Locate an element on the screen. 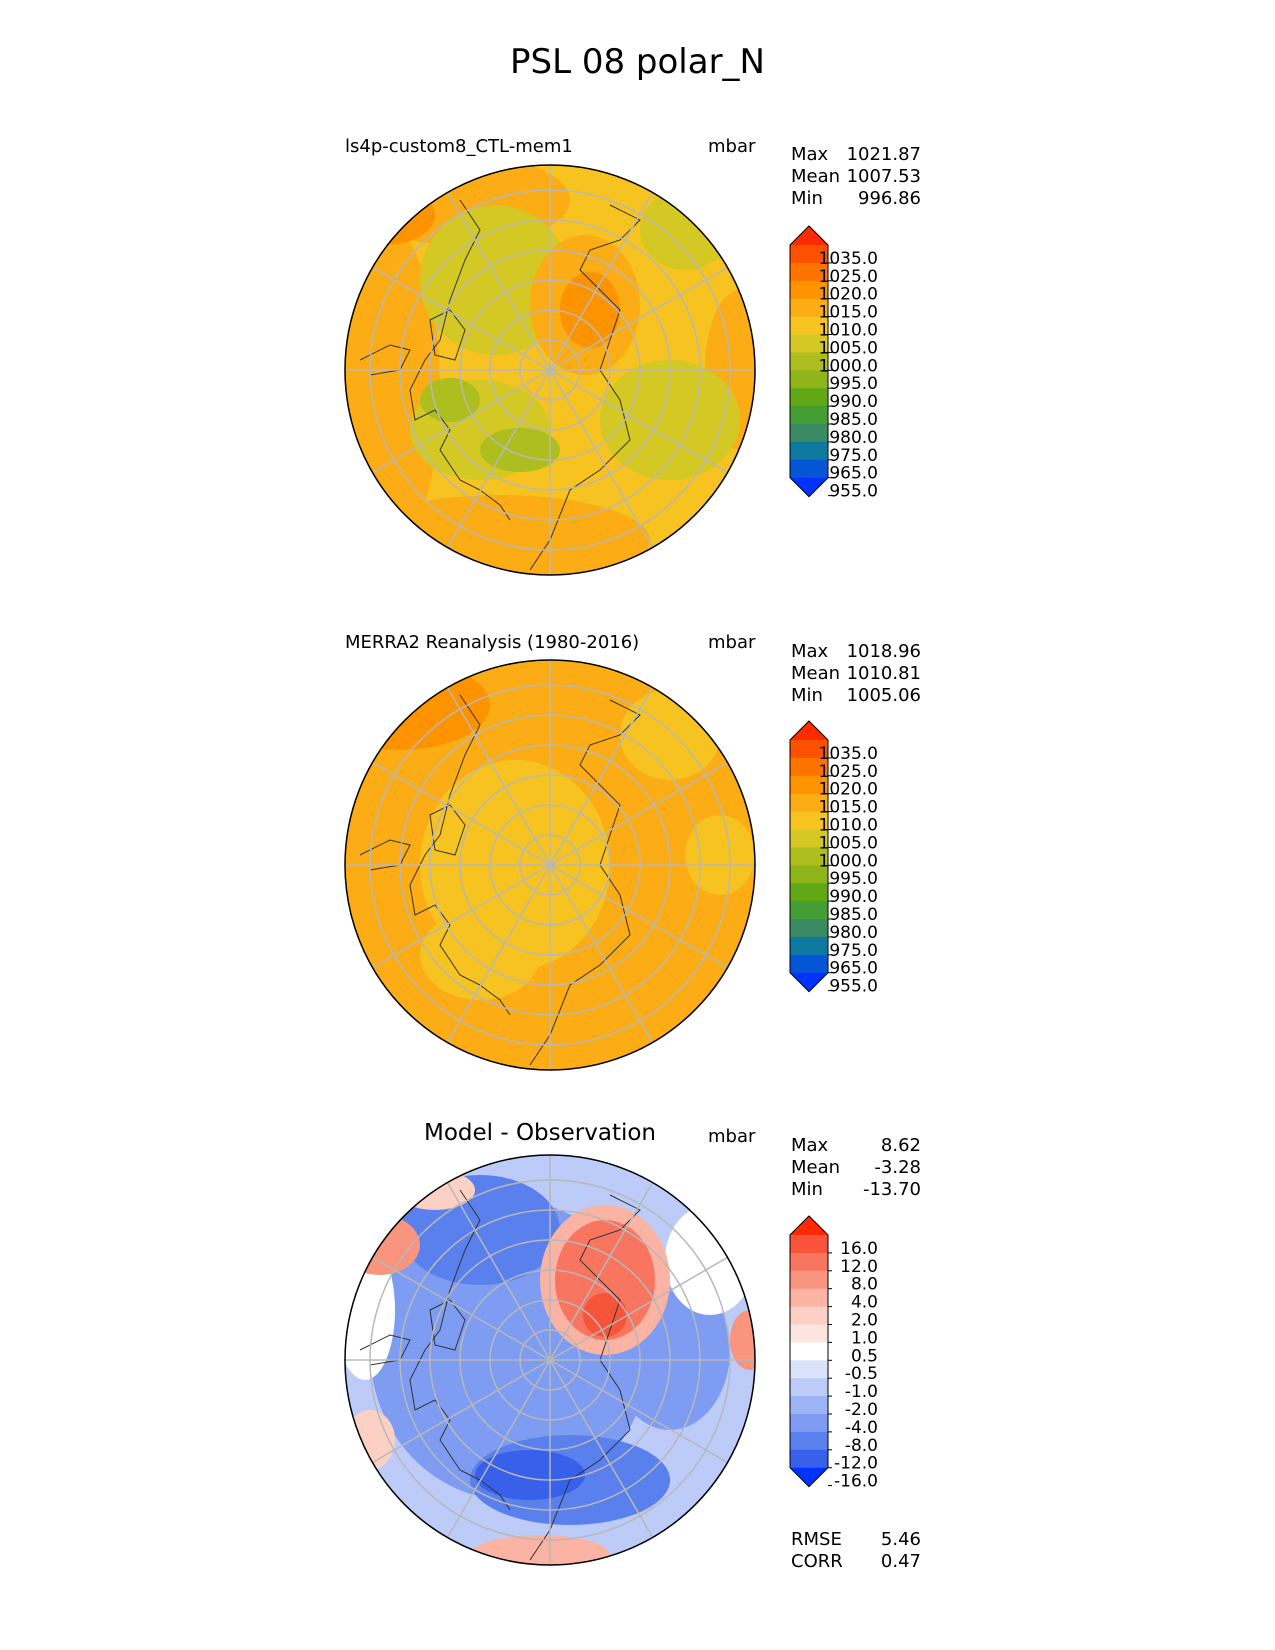  stat-label: Max is located at coordinates (810, 154).